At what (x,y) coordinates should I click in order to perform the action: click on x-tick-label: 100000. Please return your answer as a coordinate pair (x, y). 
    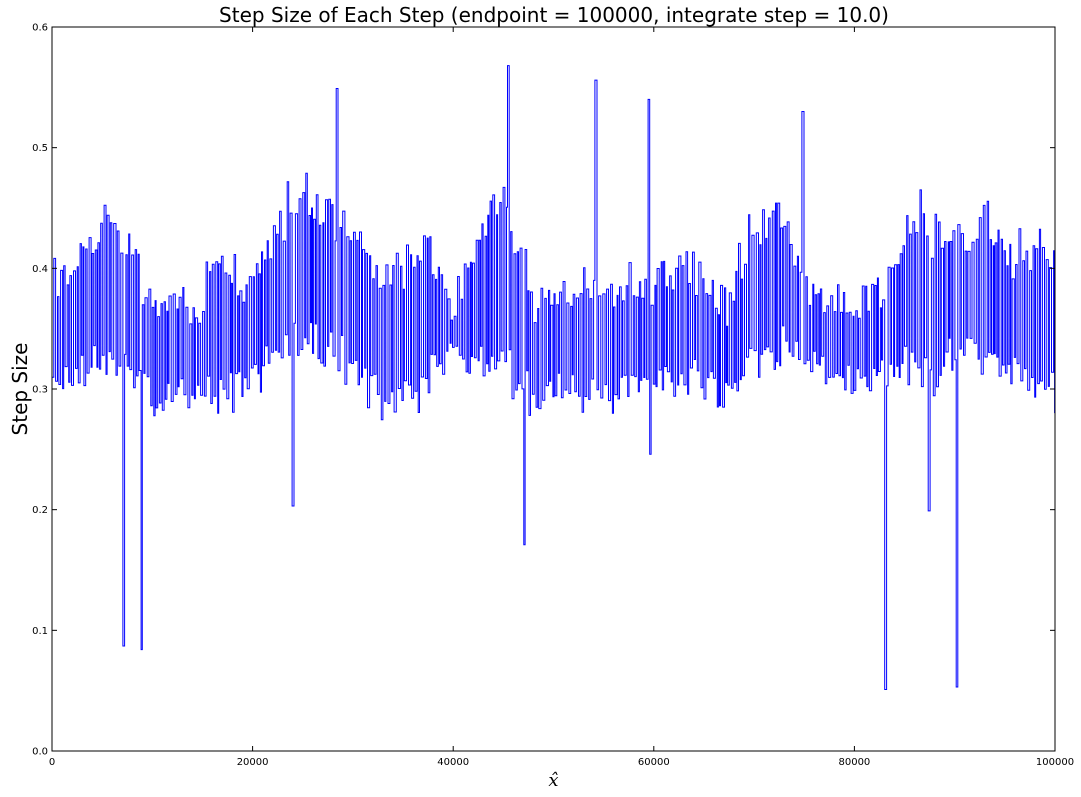
    Looking at the image, I should click on (1055, 762).